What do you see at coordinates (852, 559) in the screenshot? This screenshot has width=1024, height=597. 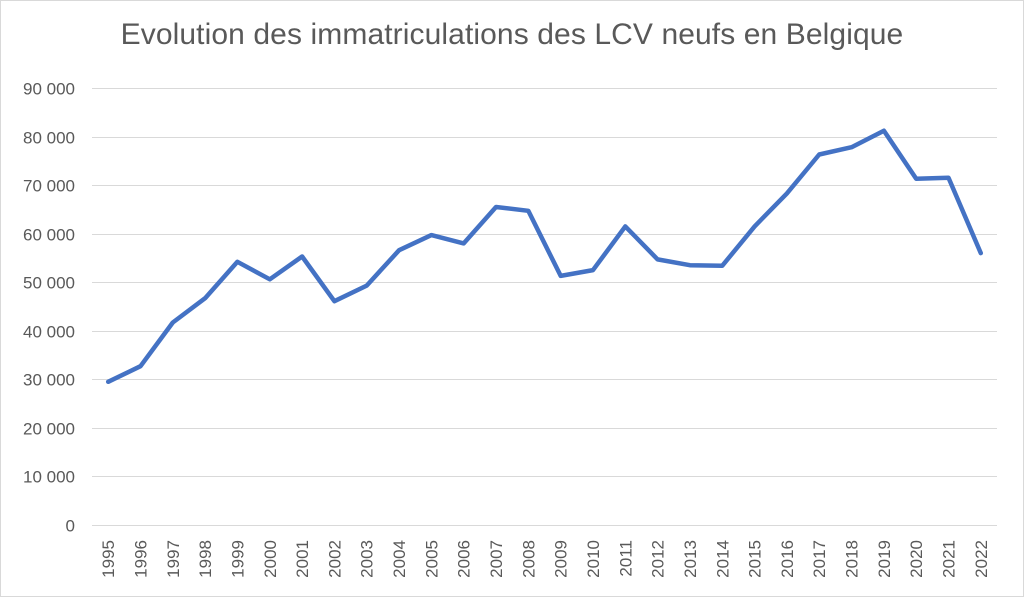 I see `x-tick-label: 2018` at bounding box center [852, 559].